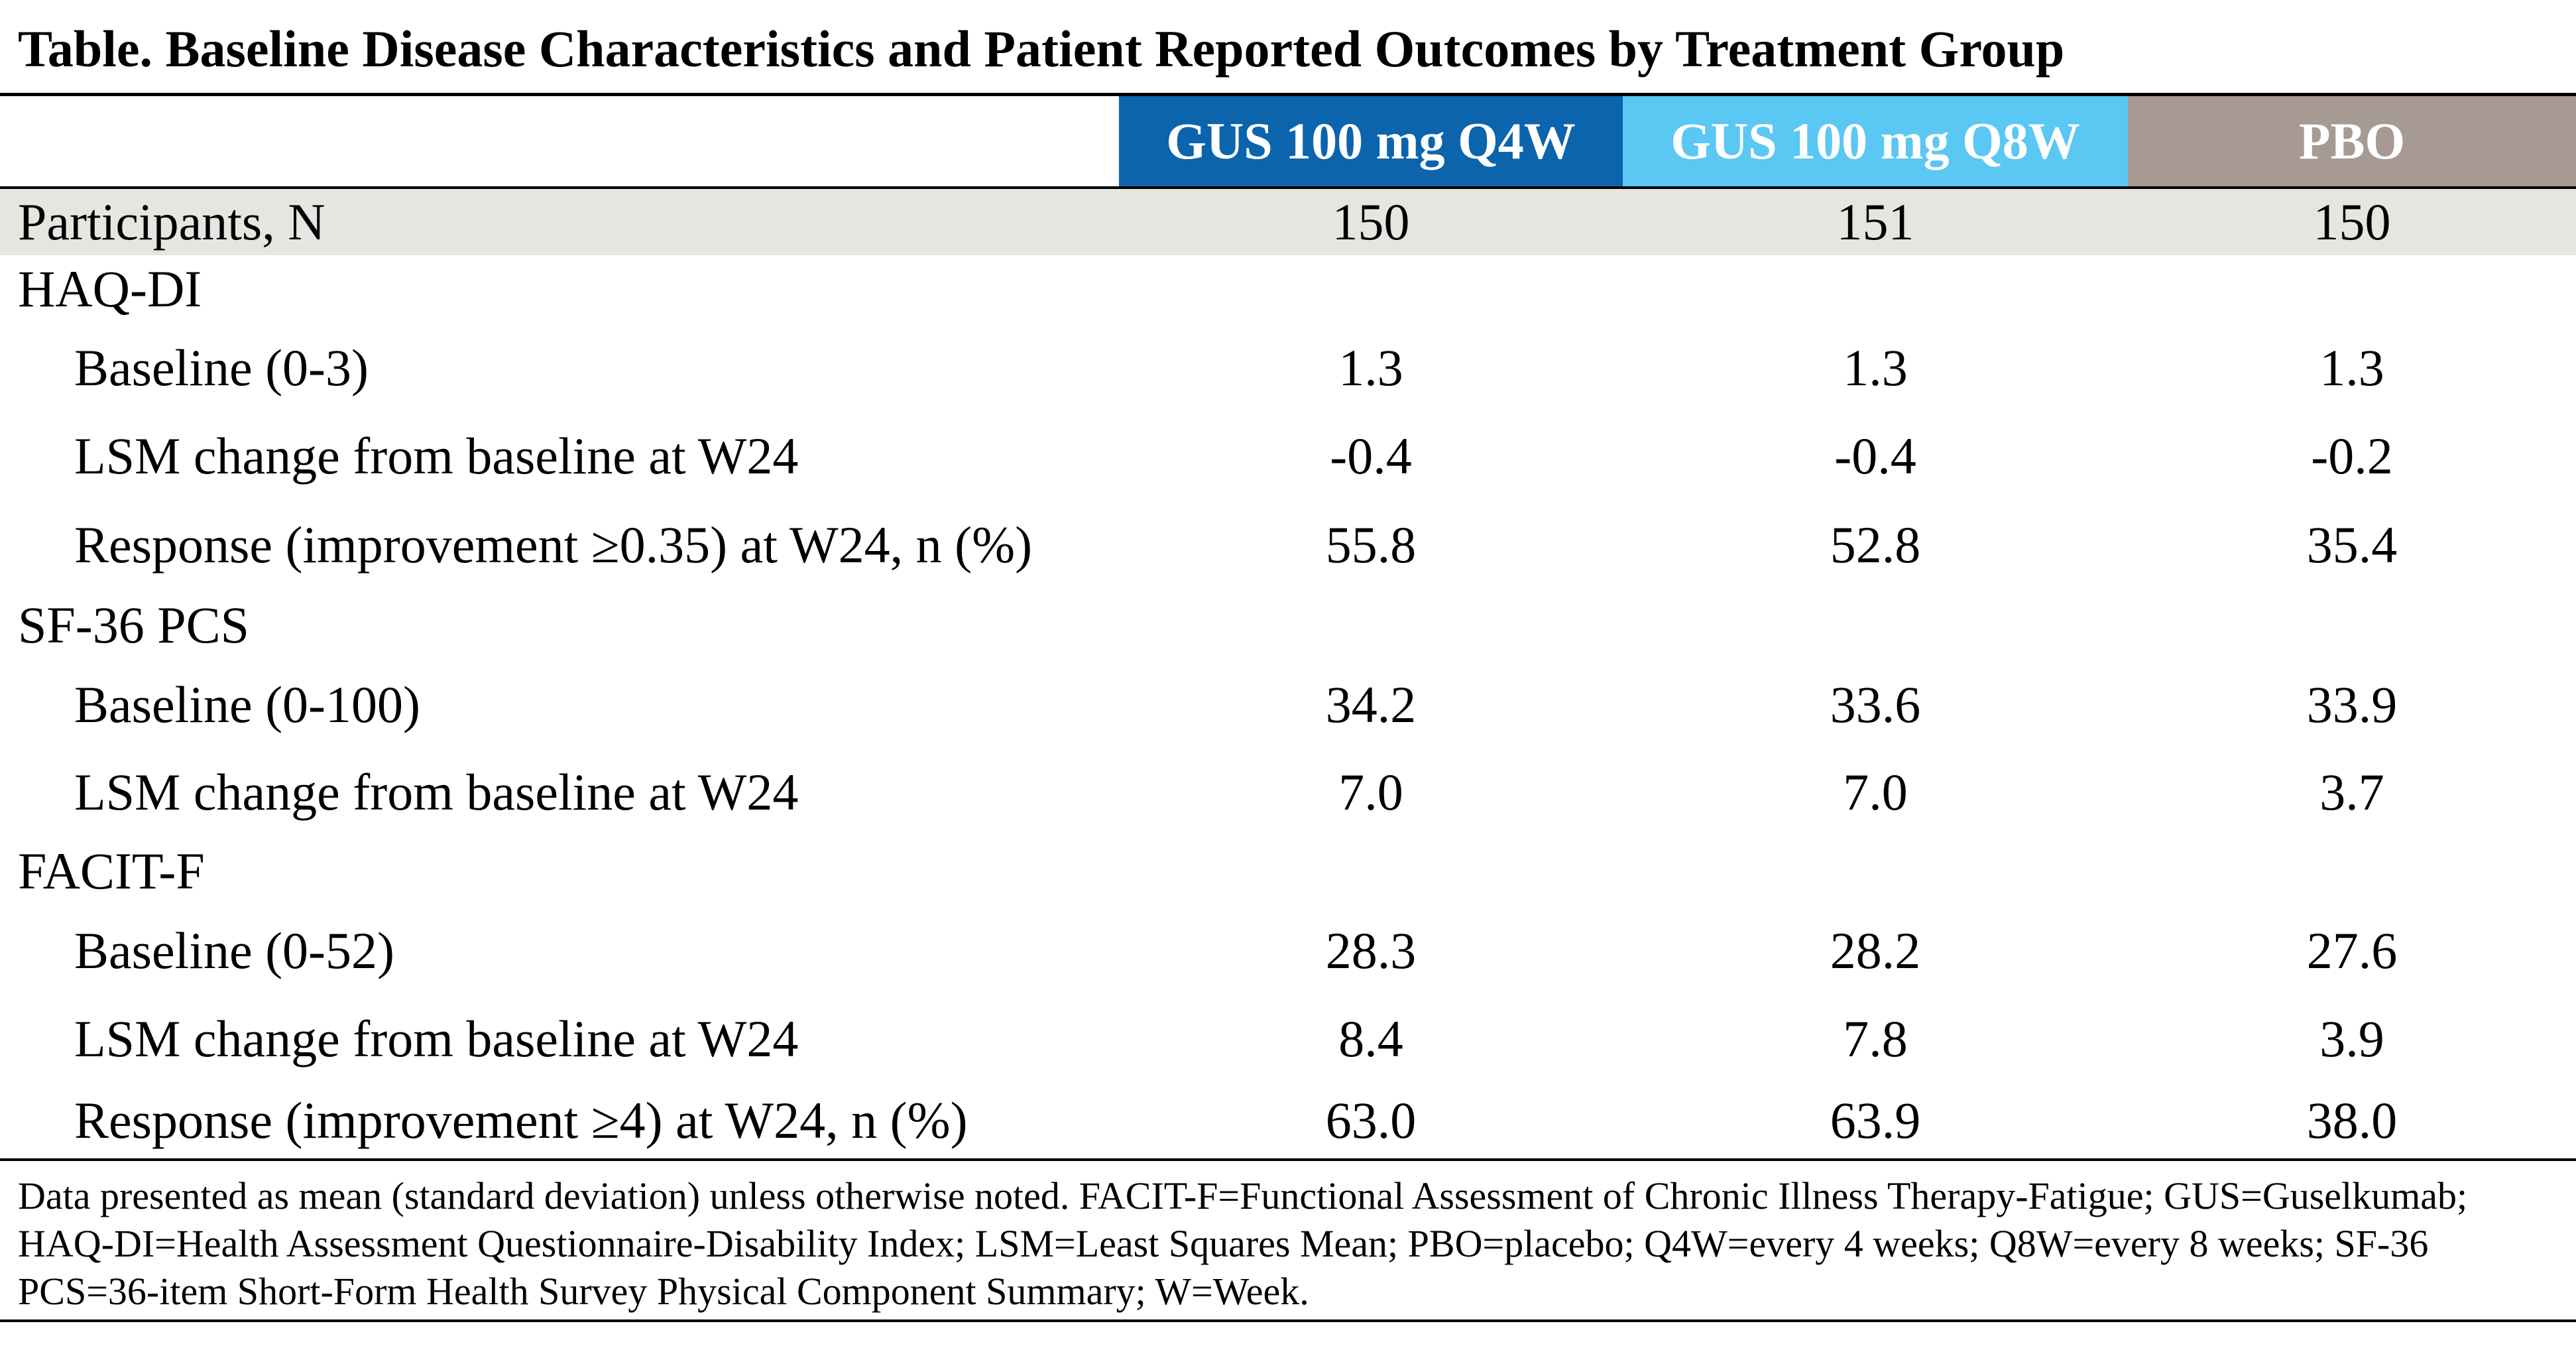 The height and width of the screenshot is (1346, 2576). What do you see at coordinates (1288, 1320) in the screenshot?
I see `end-rule` at bounding box center [1288, 1320].